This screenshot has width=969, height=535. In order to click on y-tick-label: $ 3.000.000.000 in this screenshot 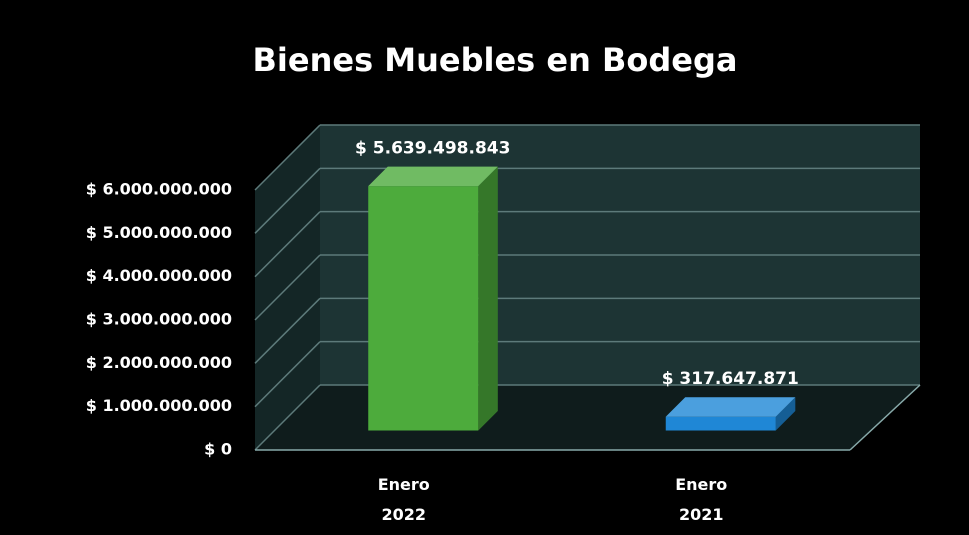, I will do `click(159, 319)`.